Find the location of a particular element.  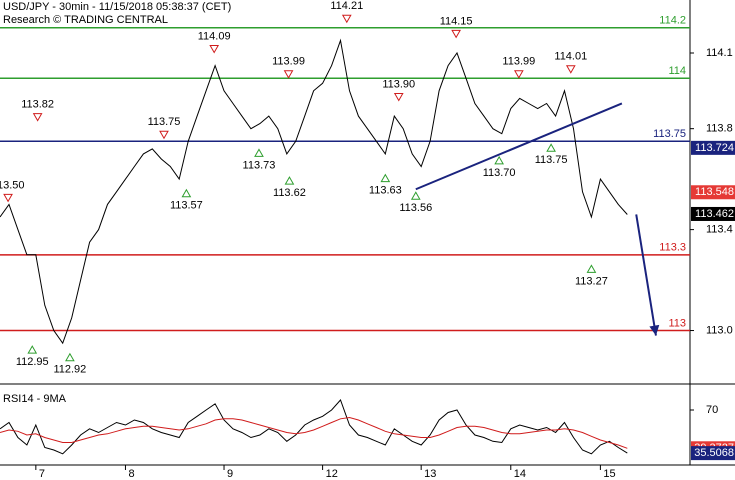

y-tick-label: 70 is located at coordinates (712, 410).